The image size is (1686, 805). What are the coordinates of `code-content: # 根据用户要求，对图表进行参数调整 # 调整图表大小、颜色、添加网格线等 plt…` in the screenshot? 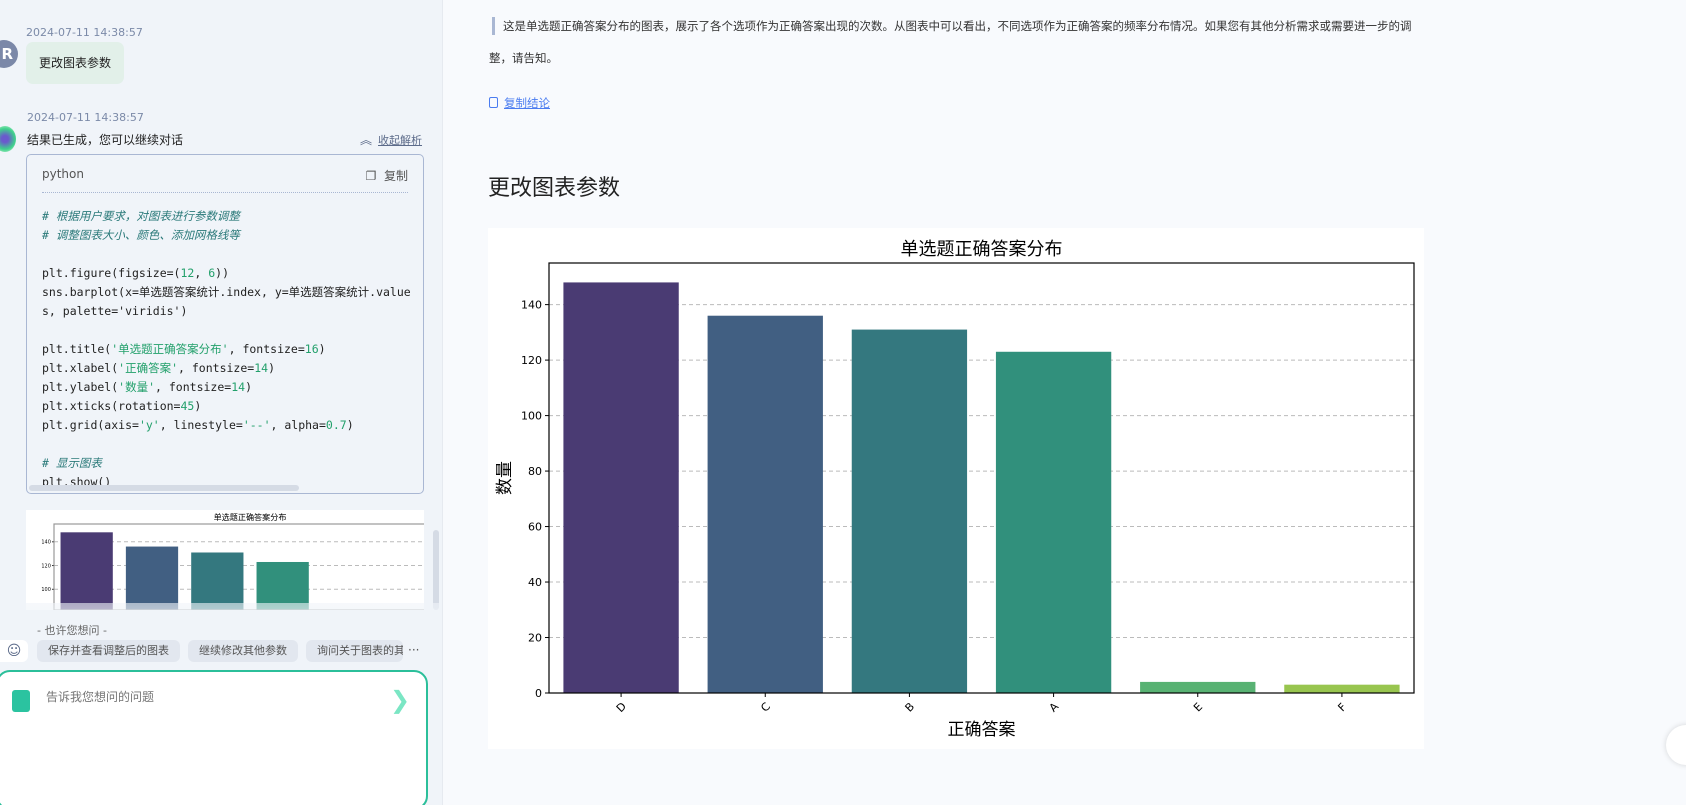 It's located at (227, 349).